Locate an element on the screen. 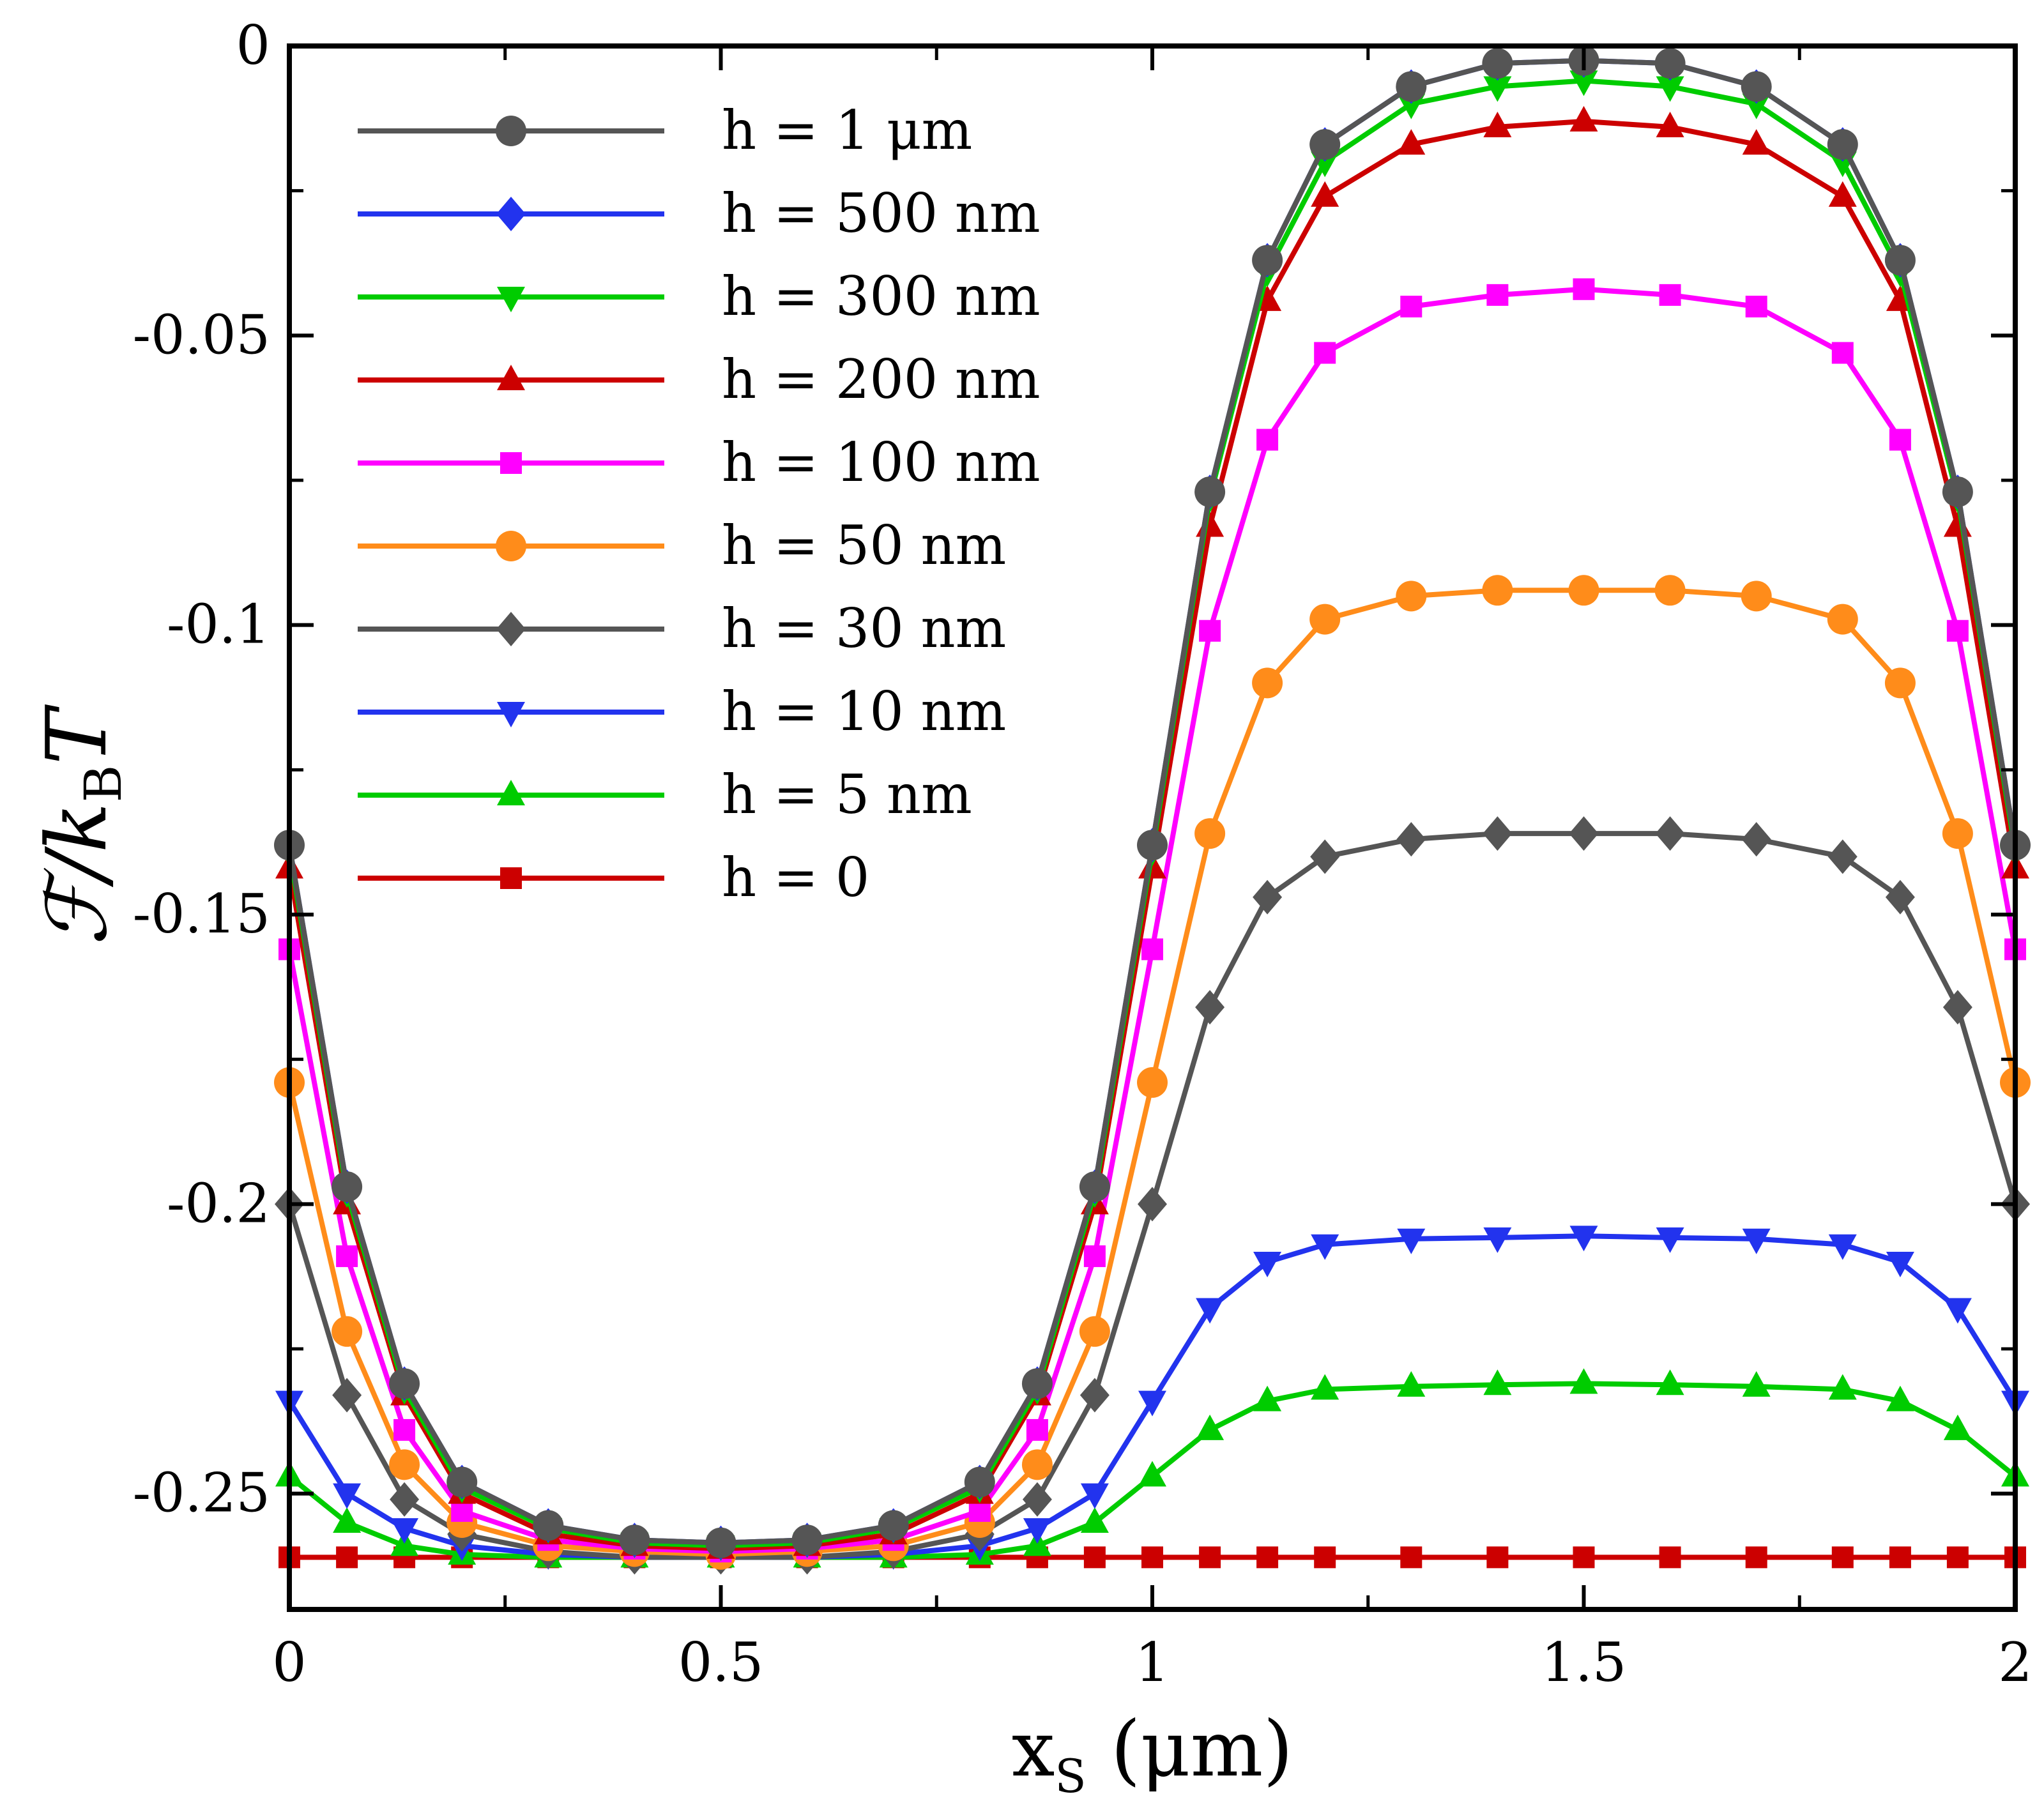 The image size is (2044, 1817). legend-item: h = 0 is located at coordinates (613, 878).